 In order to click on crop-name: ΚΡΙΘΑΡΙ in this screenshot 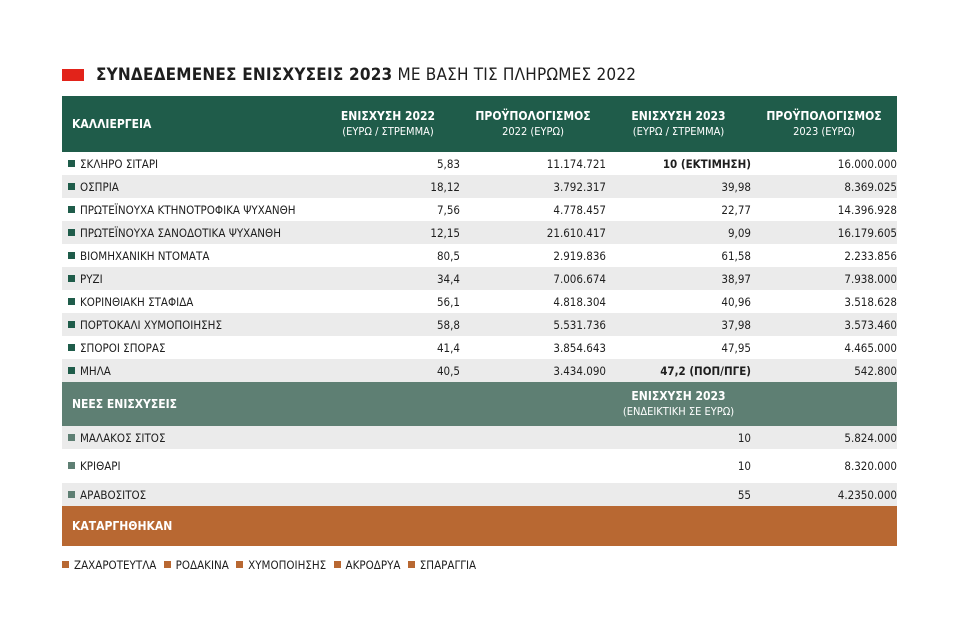, I will do `click(100, 466)`.